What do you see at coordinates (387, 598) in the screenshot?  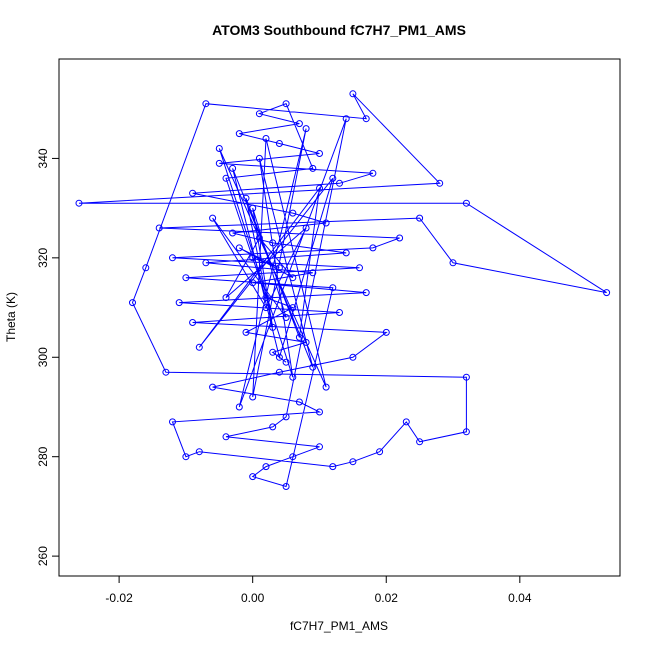 I see `x-tick-label: 0.02` at bounding box center [387, 598].